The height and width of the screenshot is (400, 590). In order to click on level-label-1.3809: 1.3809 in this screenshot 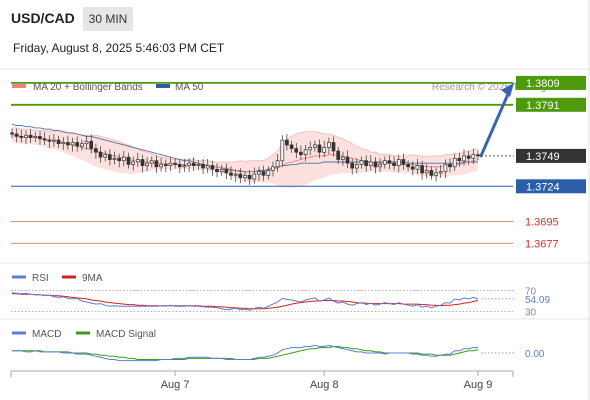, I will do `click(543, 84)`.